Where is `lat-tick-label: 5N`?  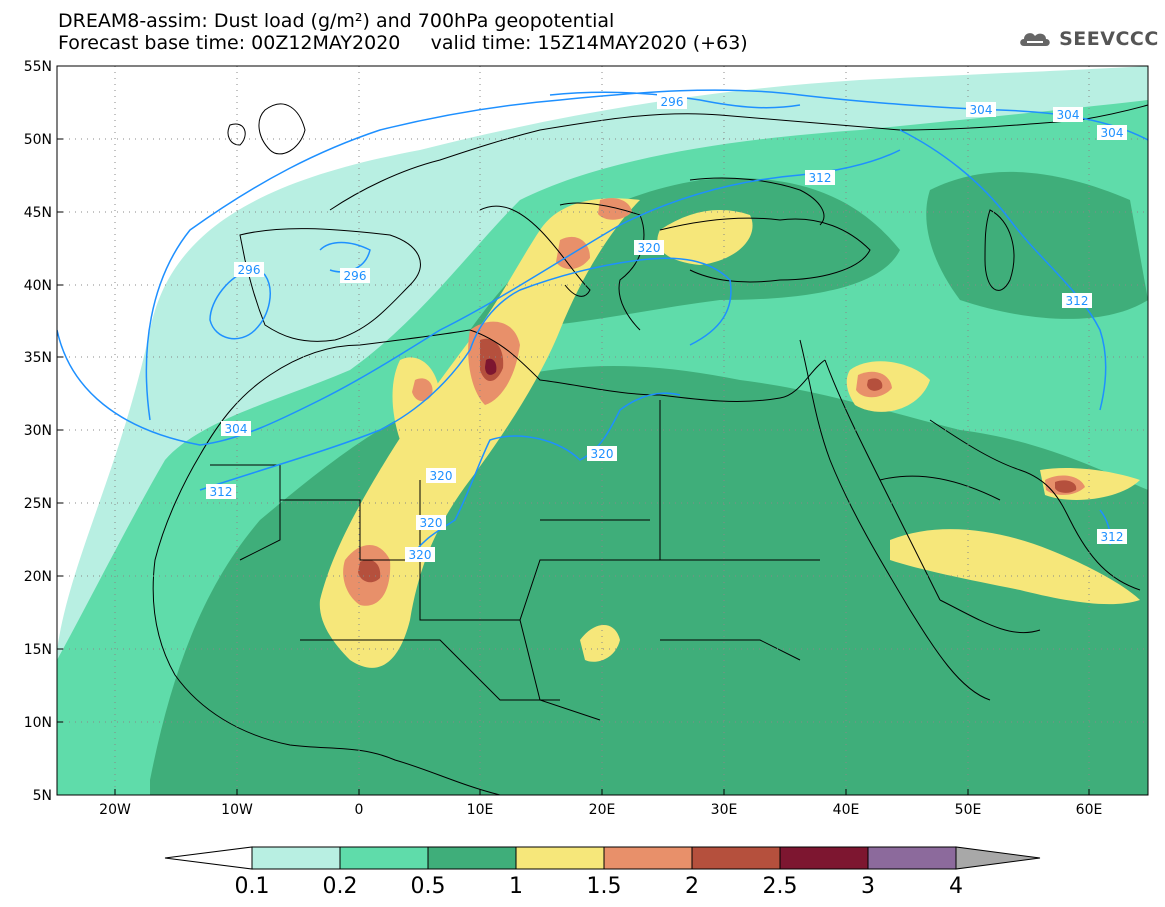 lat-tick-label: 5N is located at coordinates (42, 796).